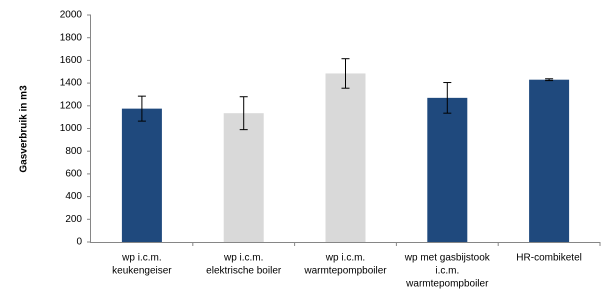 This screenshot has width=605, height=303. I want to click on y-tick-label: 0, so click(79, 242).